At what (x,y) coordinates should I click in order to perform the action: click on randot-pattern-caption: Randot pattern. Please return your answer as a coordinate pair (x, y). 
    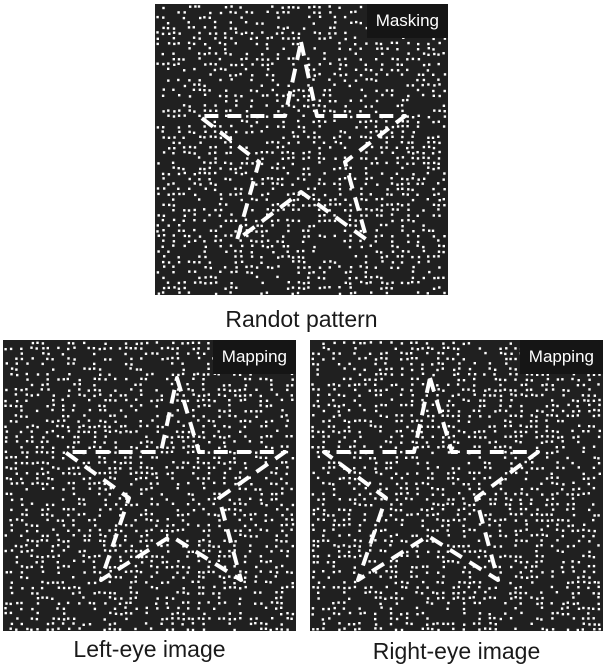
    Looking at the image, I should click on (301, 319).